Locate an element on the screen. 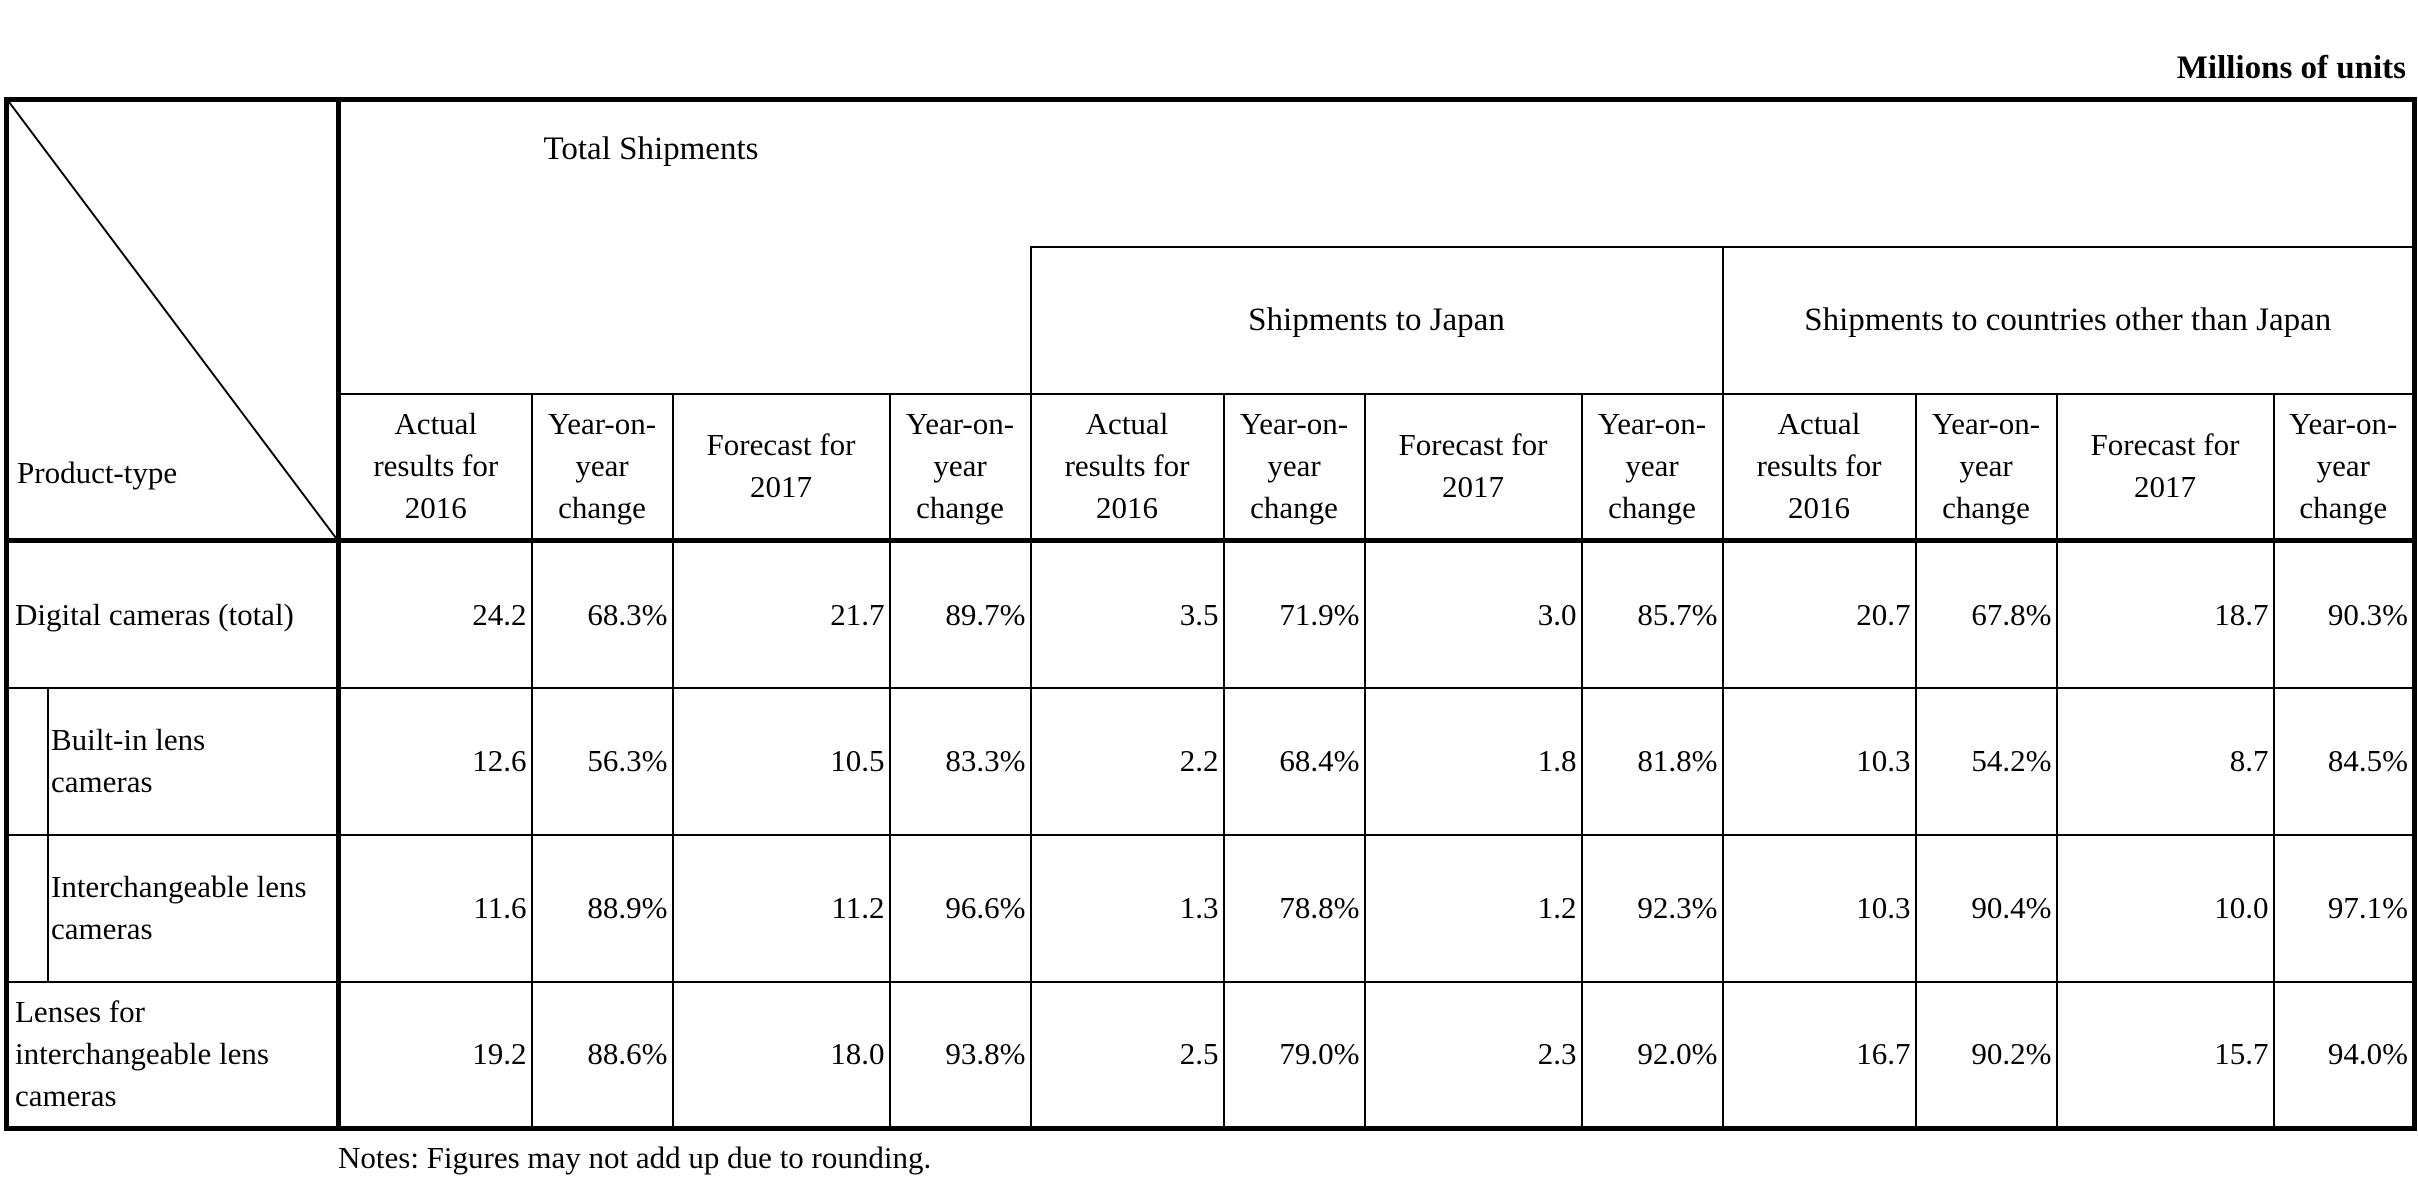 The height and width of the screenshot is (1180, 2418). col-header-japan-yoy-forecast: Year-on-year change is located at coordinates (1652, 467).